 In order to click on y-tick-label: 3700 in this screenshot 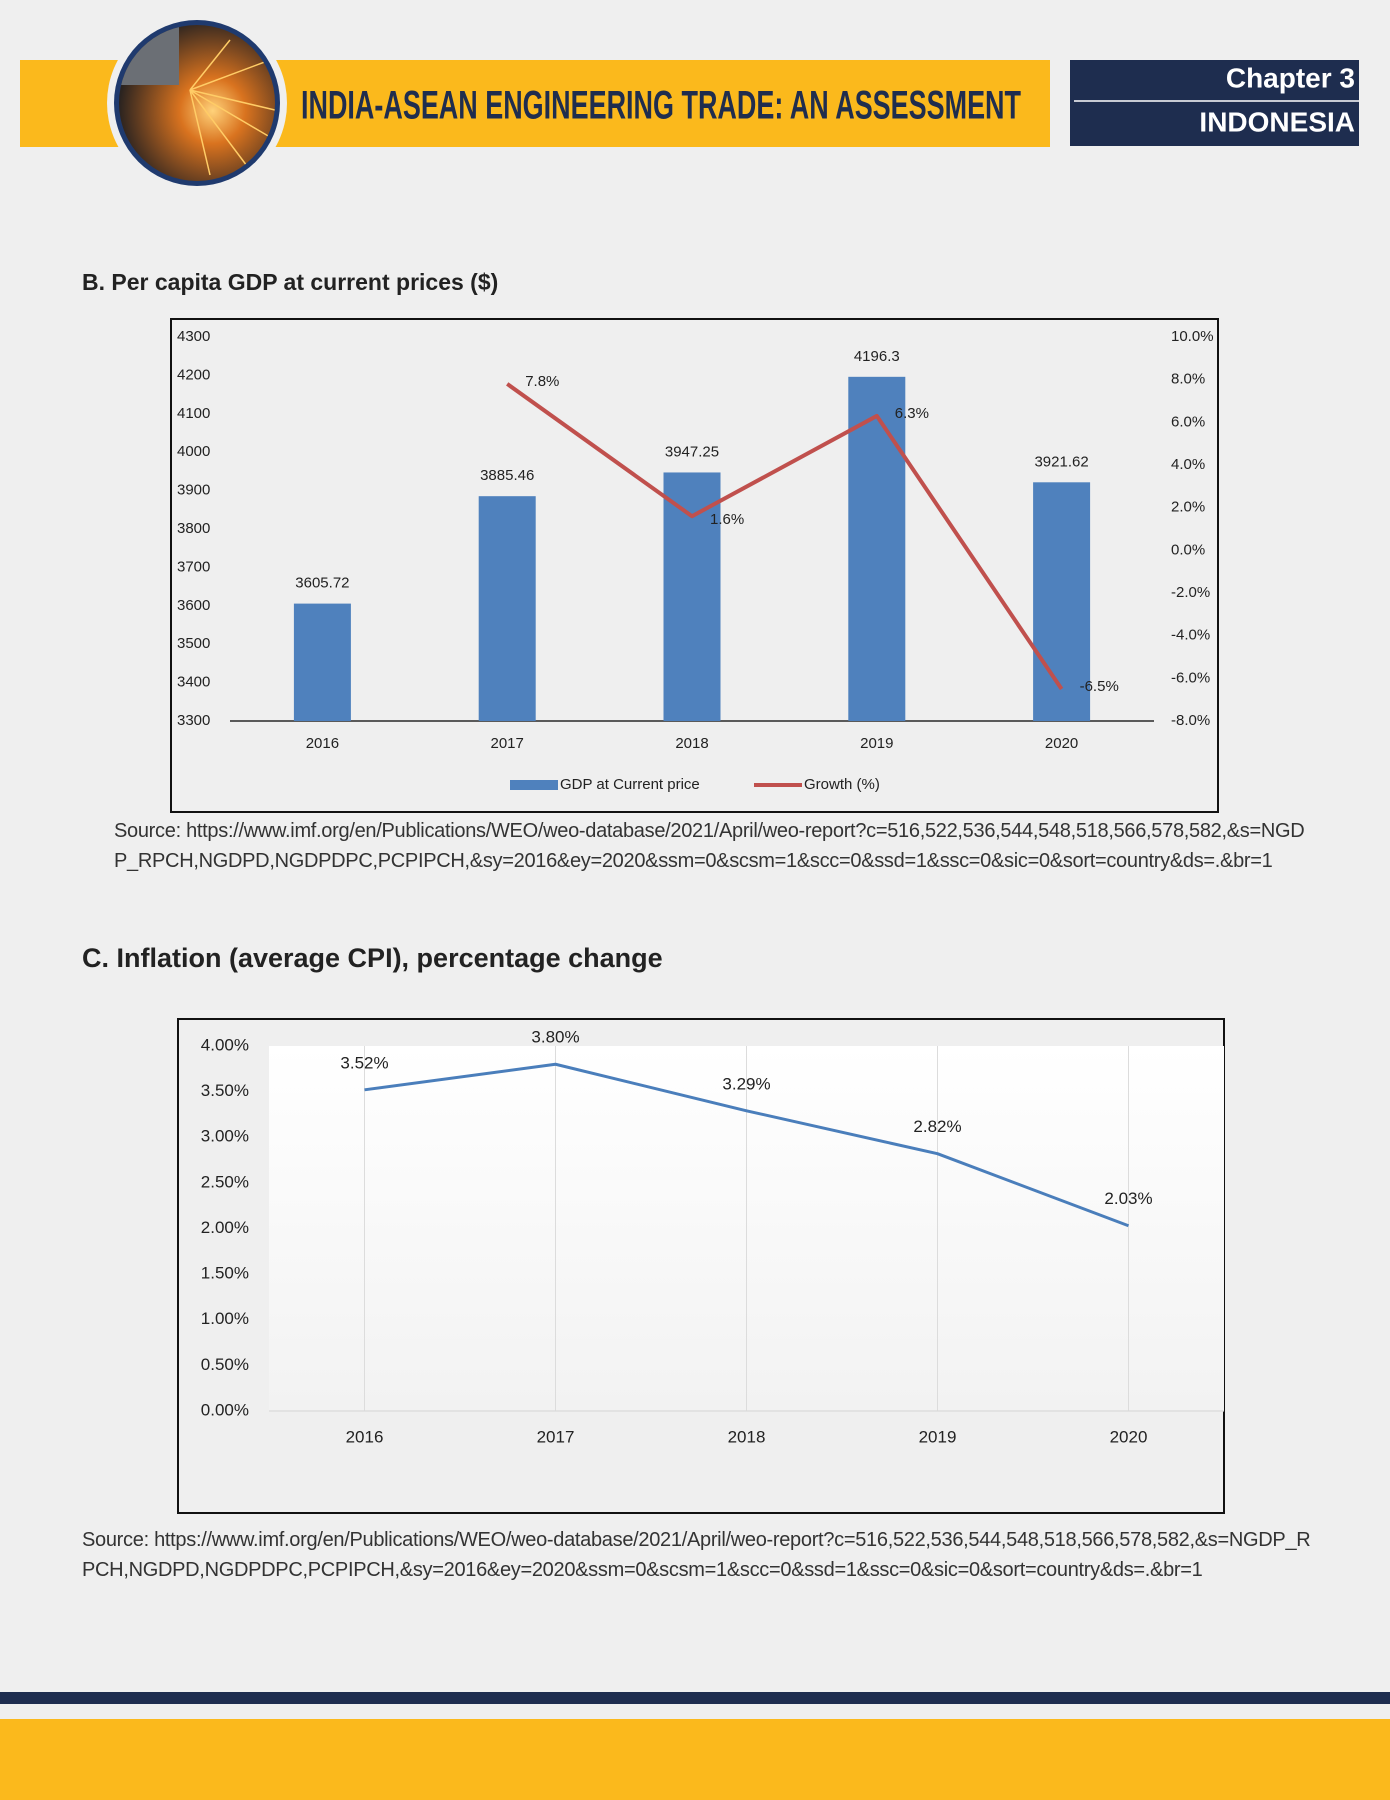, I will do `click(193, 566)`.